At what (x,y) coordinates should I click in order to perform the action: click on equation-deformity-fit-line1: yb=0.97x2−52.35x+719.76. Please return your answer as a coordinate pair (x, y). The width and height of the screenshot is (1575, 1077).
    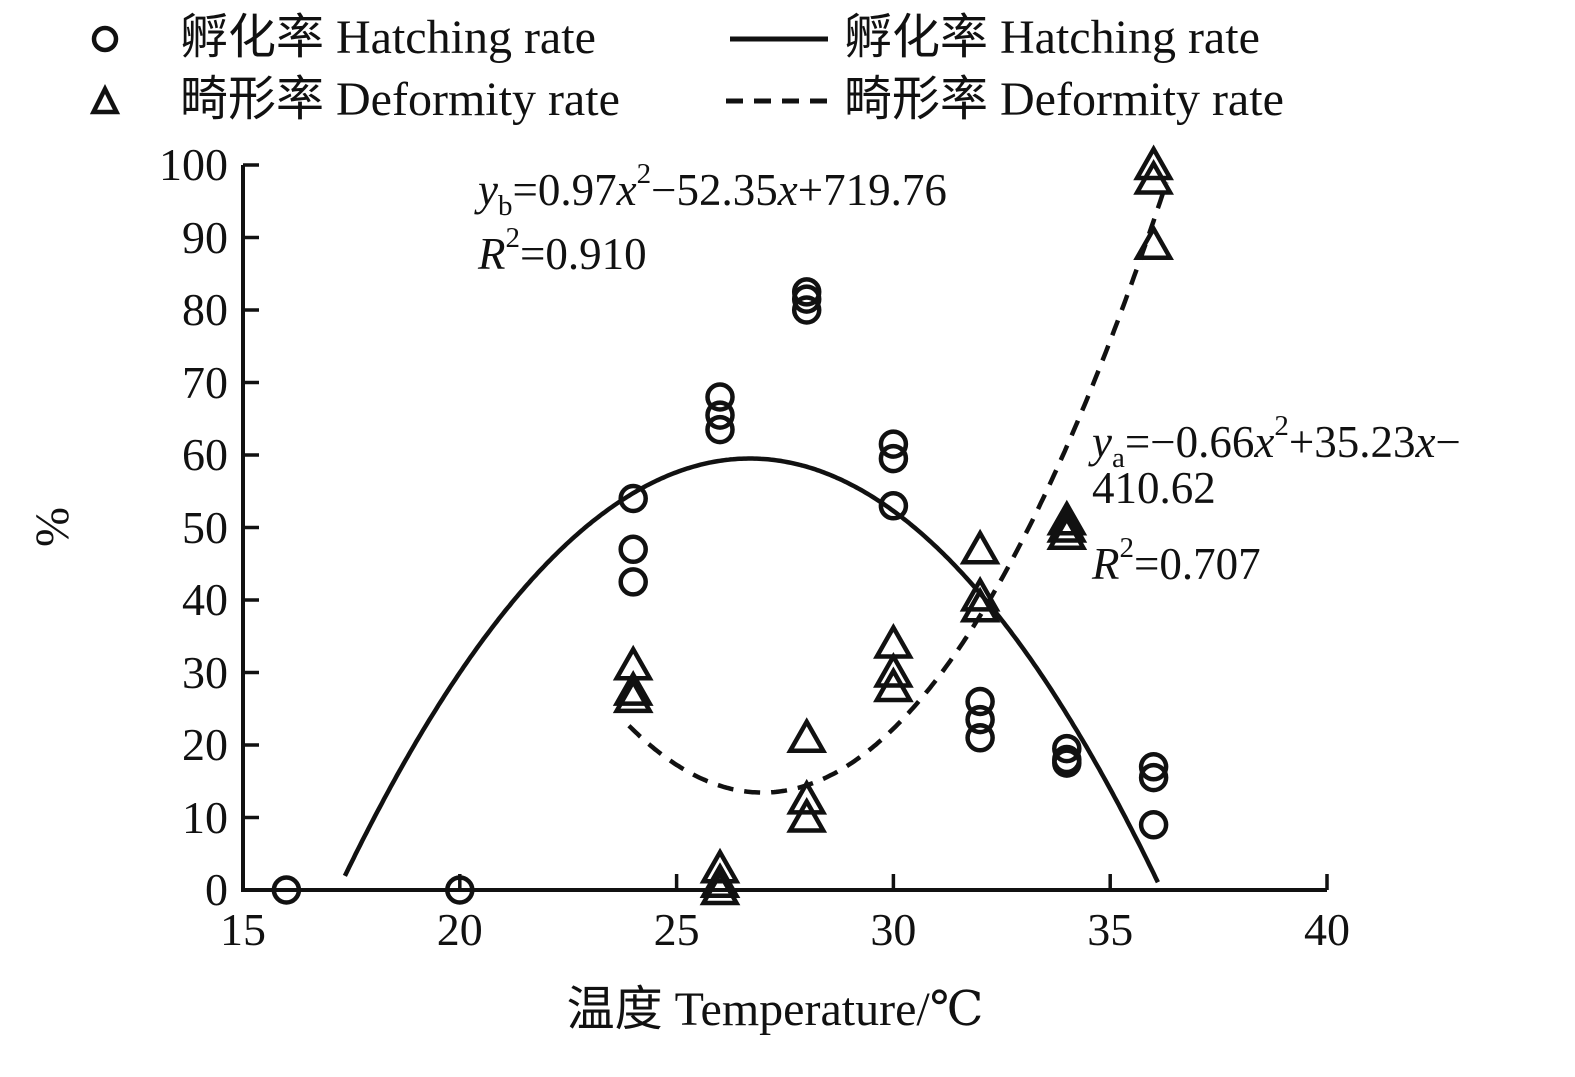
    Looking at the image, I should click on (712, 190).